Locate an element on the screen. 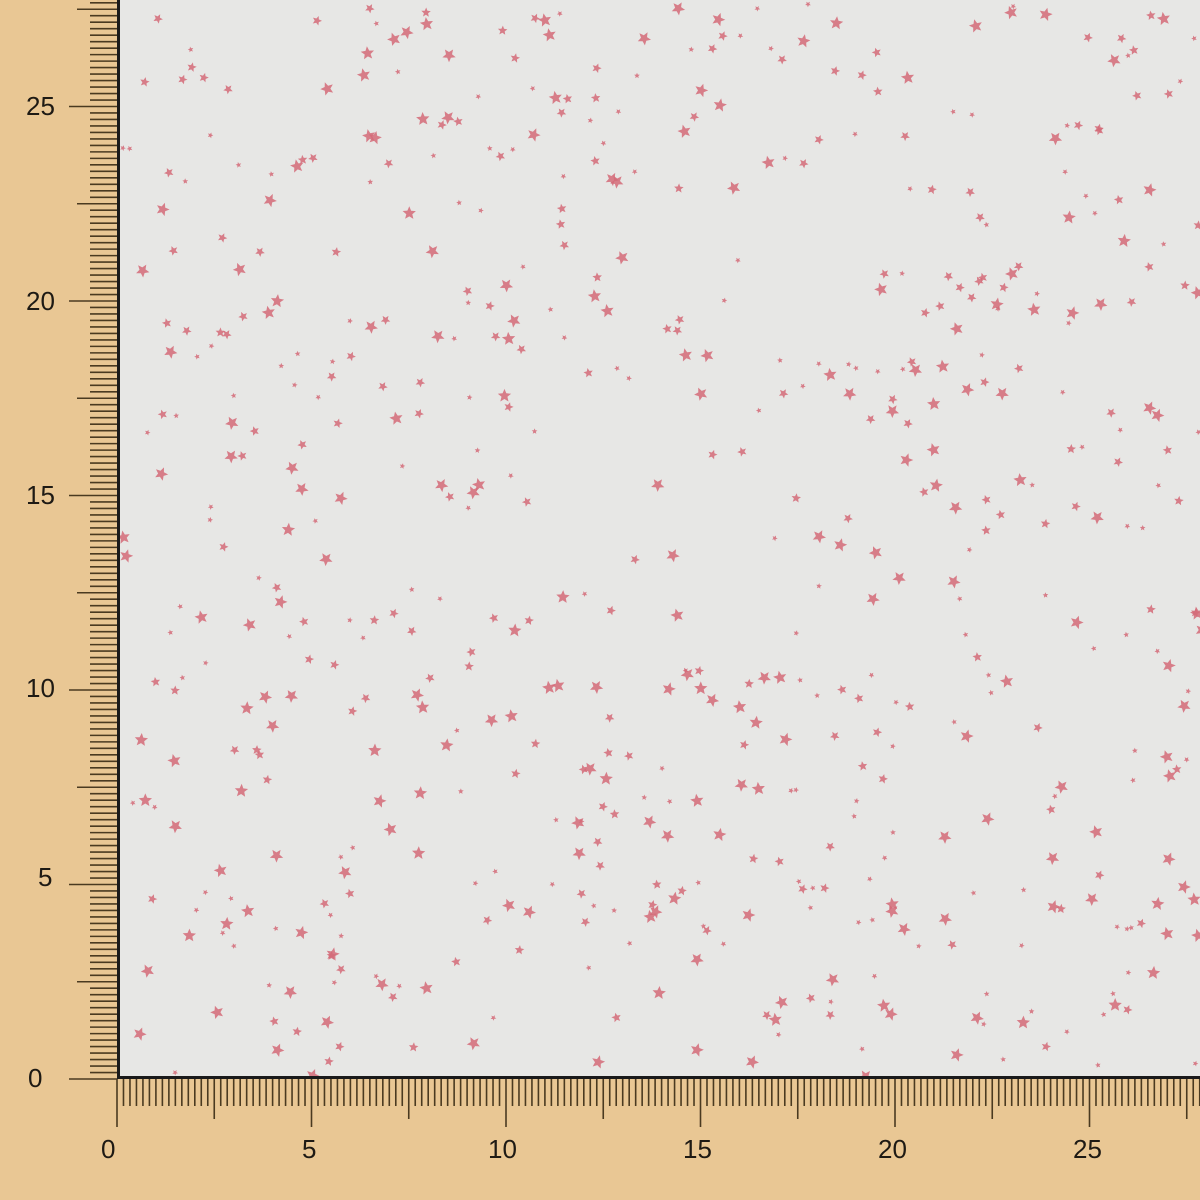 Image resolution: width=1200 pixels, height=1200 pixels. left-ruler-label: 10 is located at coordinates (40, 688).